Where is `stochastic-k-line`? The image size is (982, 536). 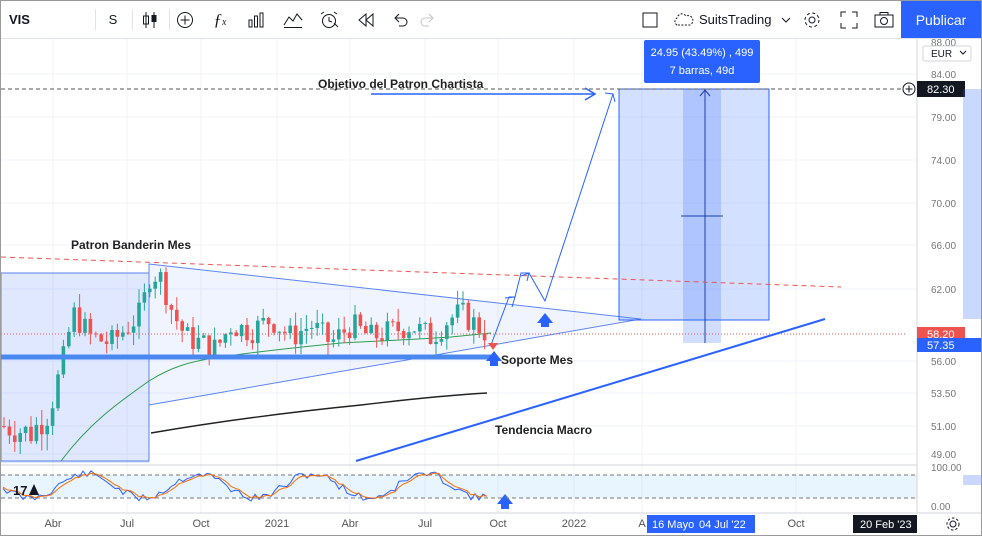 stochastic-k-line is located at coordinates (245, 486).